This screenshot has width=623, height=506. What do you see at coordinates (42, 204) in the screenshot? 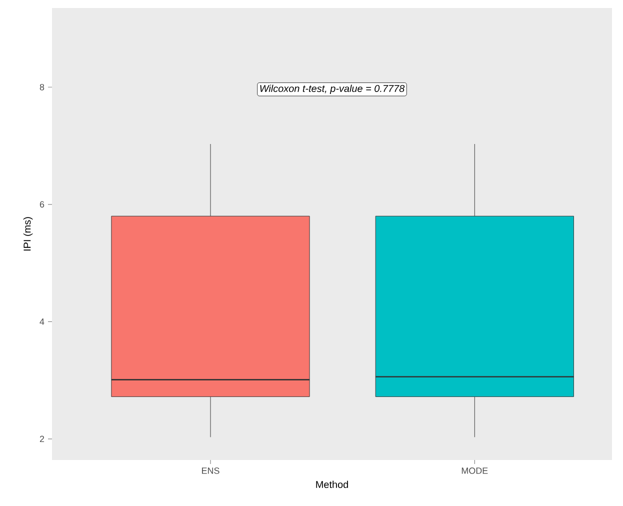
I see `y-tick-label: 6` at bounding box center [42, 204].